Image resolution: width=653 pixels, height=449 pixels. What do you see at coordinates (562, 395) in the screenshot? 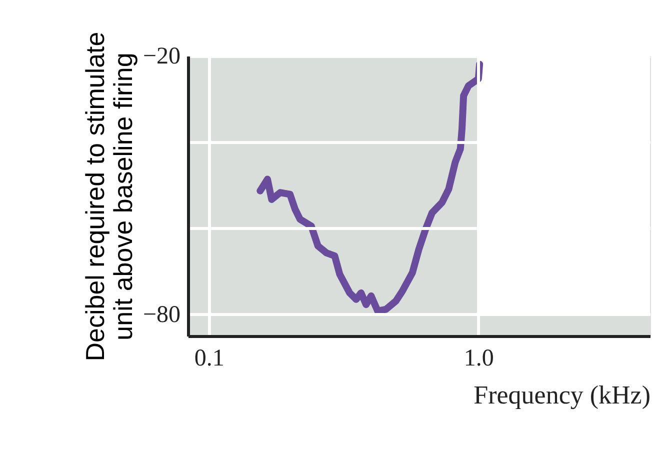
I see `x-axis-title: Frequency (kHz)` at bounding box center [562, 395].